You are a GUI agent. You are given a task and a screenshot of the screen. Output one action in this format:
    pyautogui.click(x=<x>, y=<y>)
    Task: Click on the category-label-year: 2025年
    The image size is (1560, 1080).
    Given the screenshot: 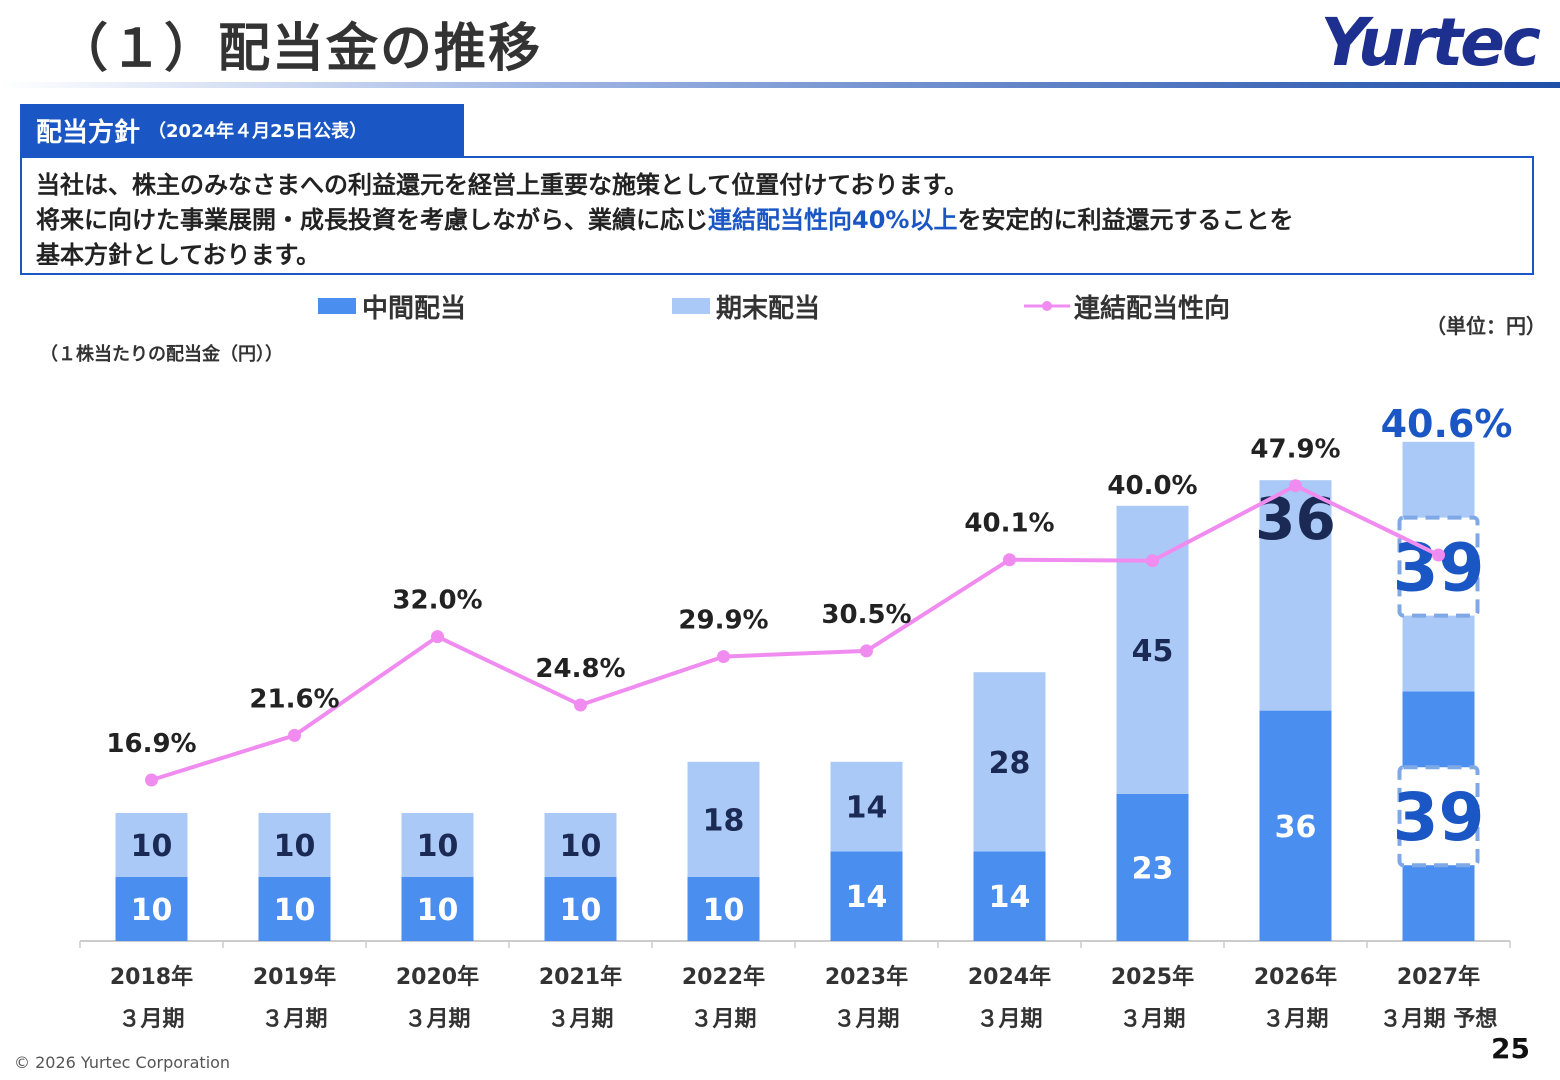 What is the action you would take?
    pyautogui.click(x=1152, y=977)
    